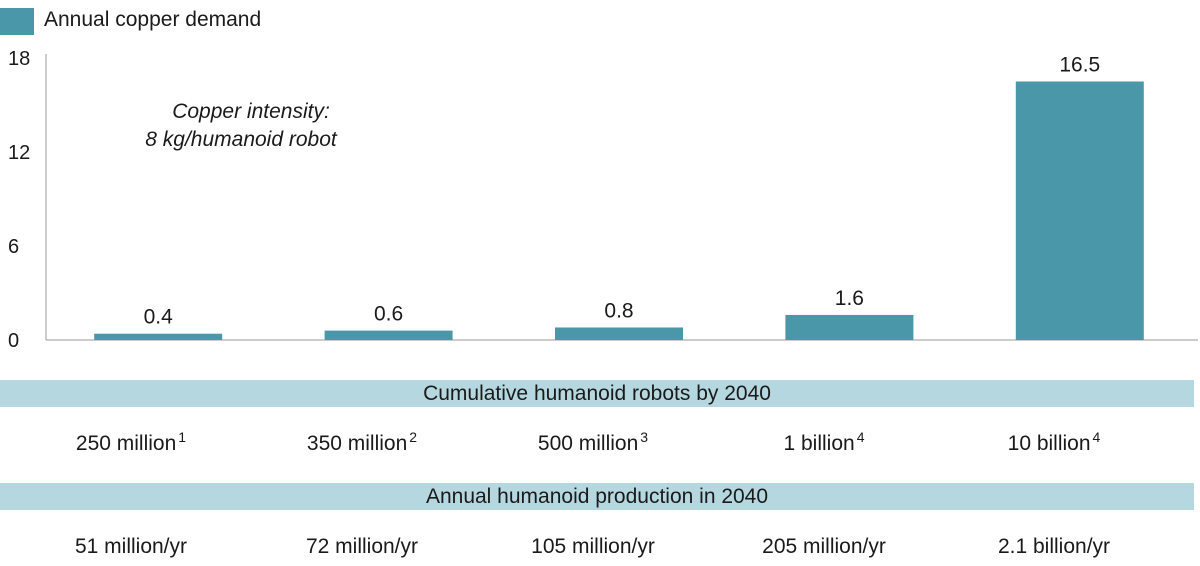  Describe the element at coordinates (13, 341) in the screenshot. I see `y-tick-label: 0` at that location.